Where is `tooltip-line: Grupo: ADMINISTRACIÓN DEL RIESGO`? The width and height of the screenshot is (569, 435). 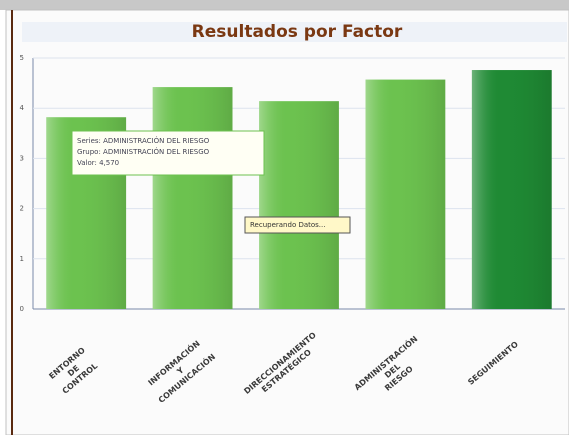
tooltip-line: Grupo: ADMINISTRACIÓN DEL RIESGO is located at coordinates (143, 151).